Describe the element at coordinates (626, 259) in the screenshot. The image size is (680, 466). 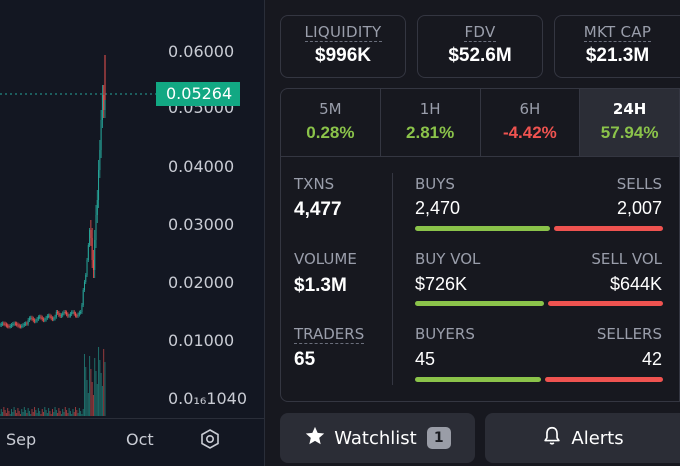
I see `sell-vol-label: SELL VOL` at that location.